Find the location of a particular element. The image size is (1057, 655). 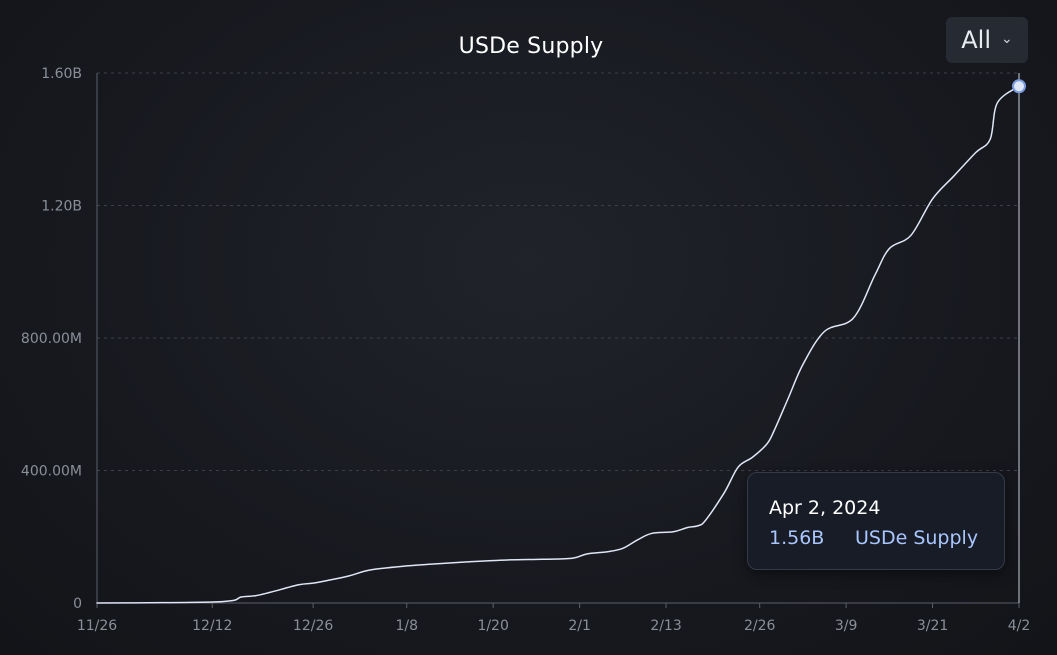

x-tick-label-8: 3/9 is located at coordinates (846, 626).